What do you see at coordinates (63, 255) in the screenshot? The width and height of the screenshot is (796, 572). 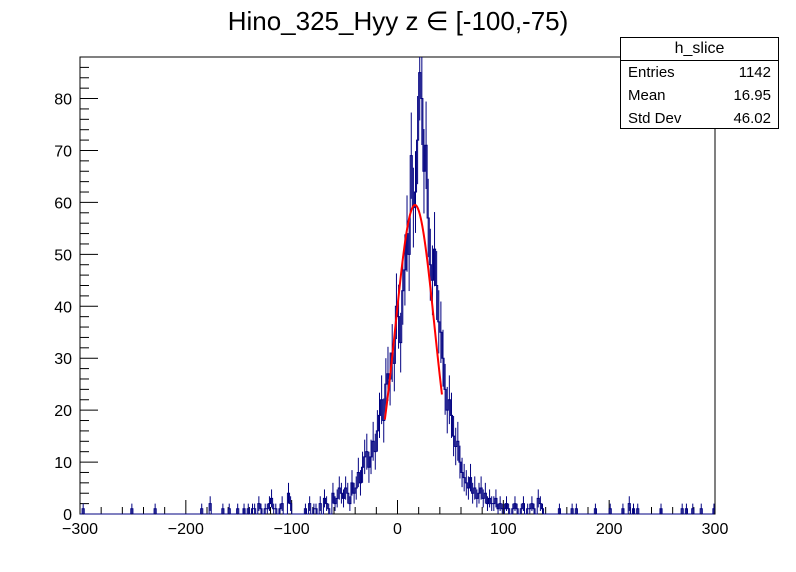 I see `y-tick-label: 50` at bounding box center [63, 255].